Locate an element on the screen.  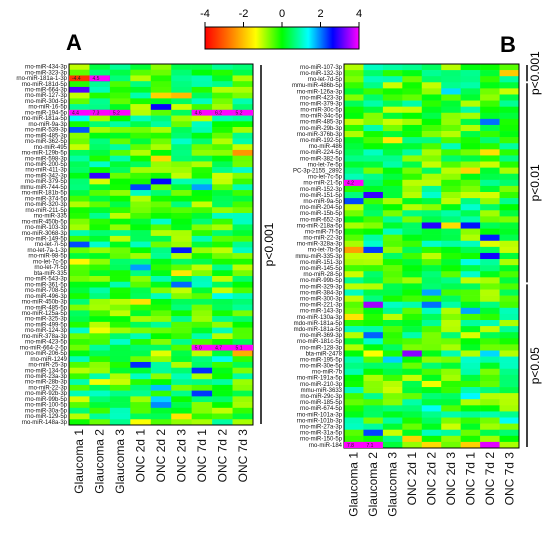
column-label: ONC 7d 3 is located at coordinates (509, 479).